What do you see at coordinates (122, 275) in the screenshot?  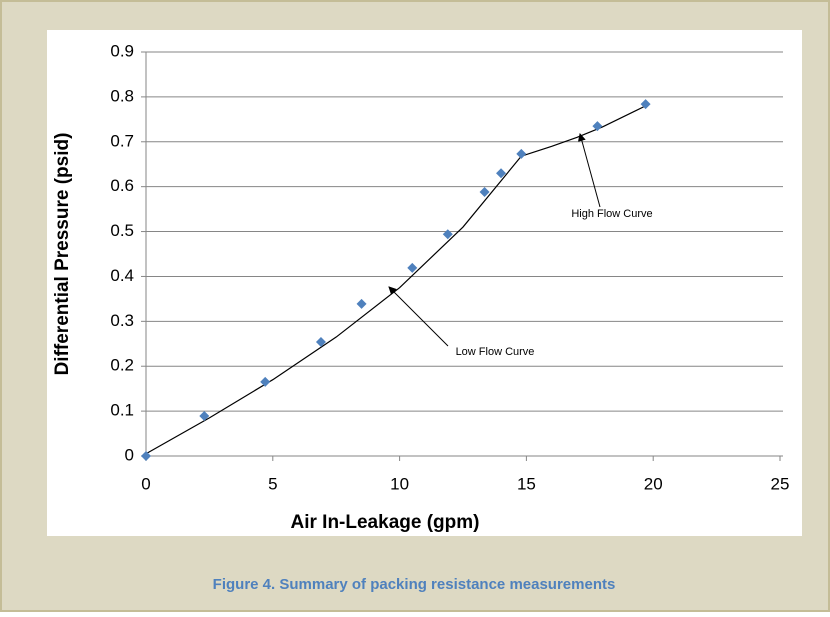 I see `y-tick-label: 0.4` at bounding box center [122, 275].